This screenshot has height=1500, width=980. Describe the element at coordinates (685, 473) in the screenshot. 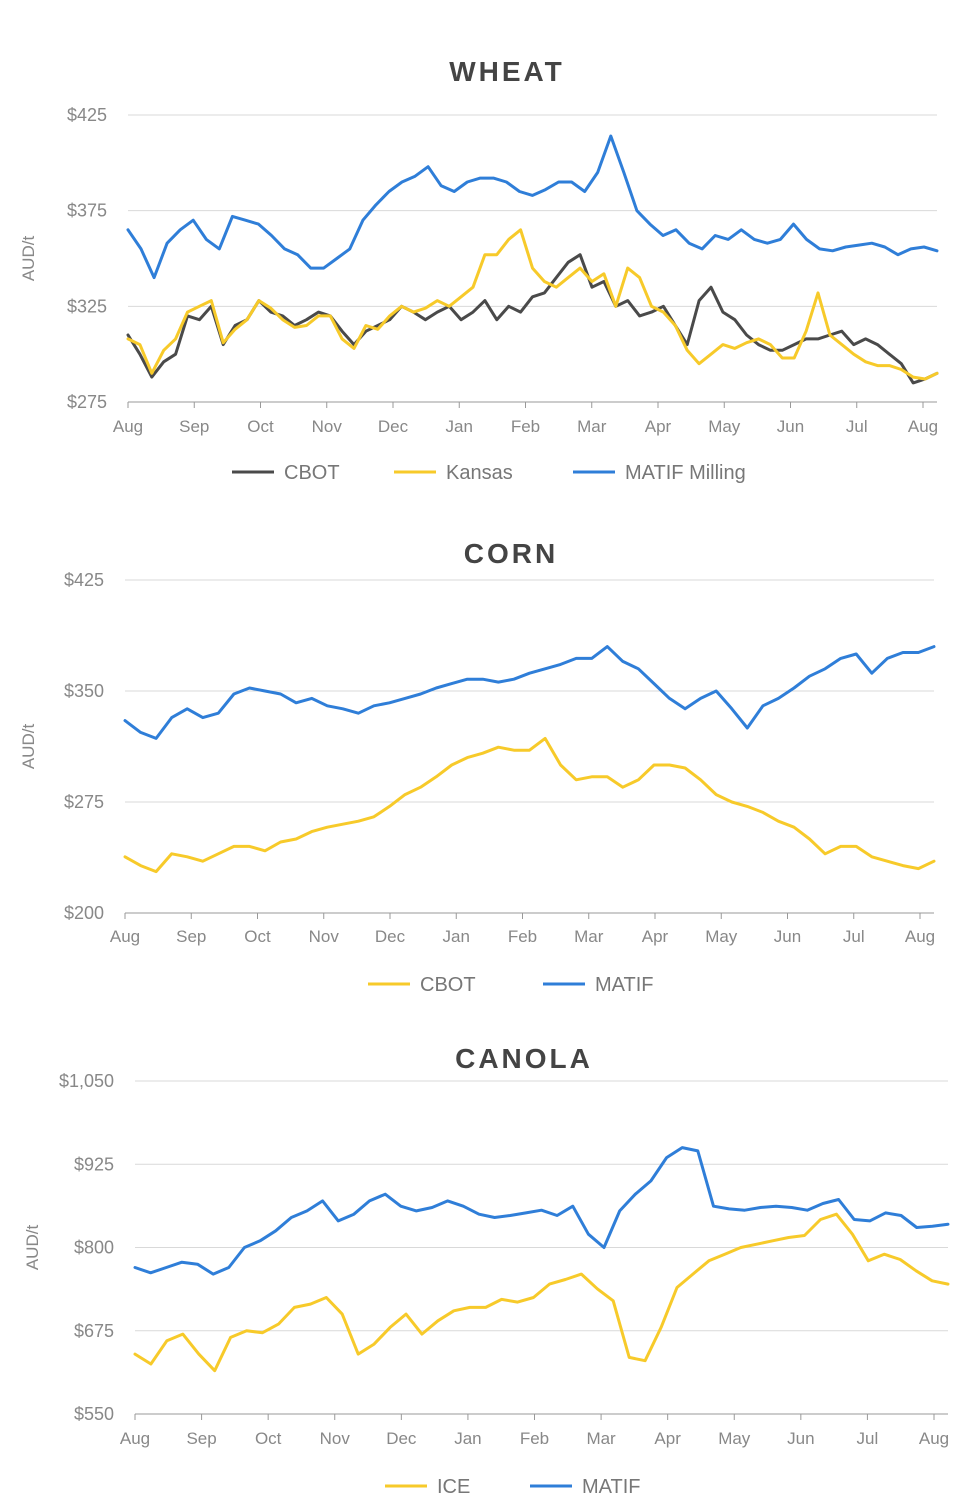

I see `legend-label: MATIF Milling` at that location.